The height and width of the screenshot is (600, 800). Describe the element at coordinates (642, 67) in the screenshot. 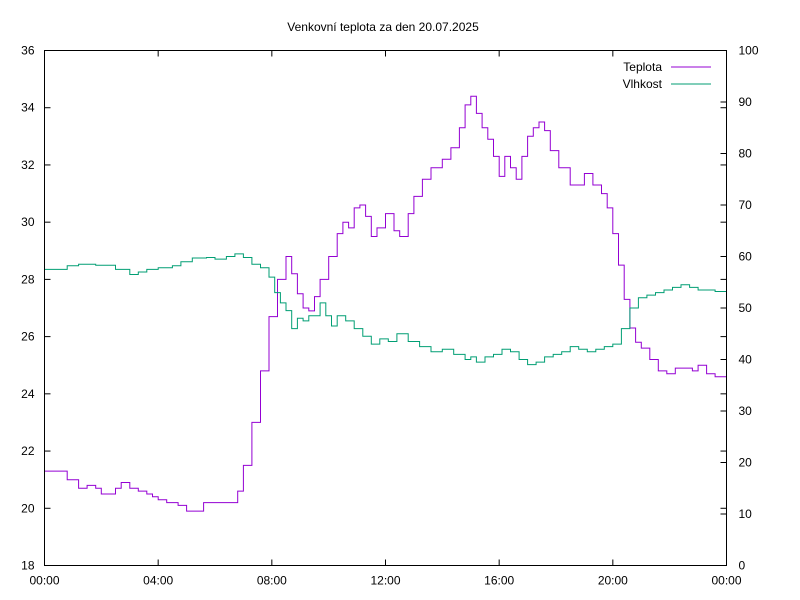

I see `legend-label-teplota: Teplota` at that location.